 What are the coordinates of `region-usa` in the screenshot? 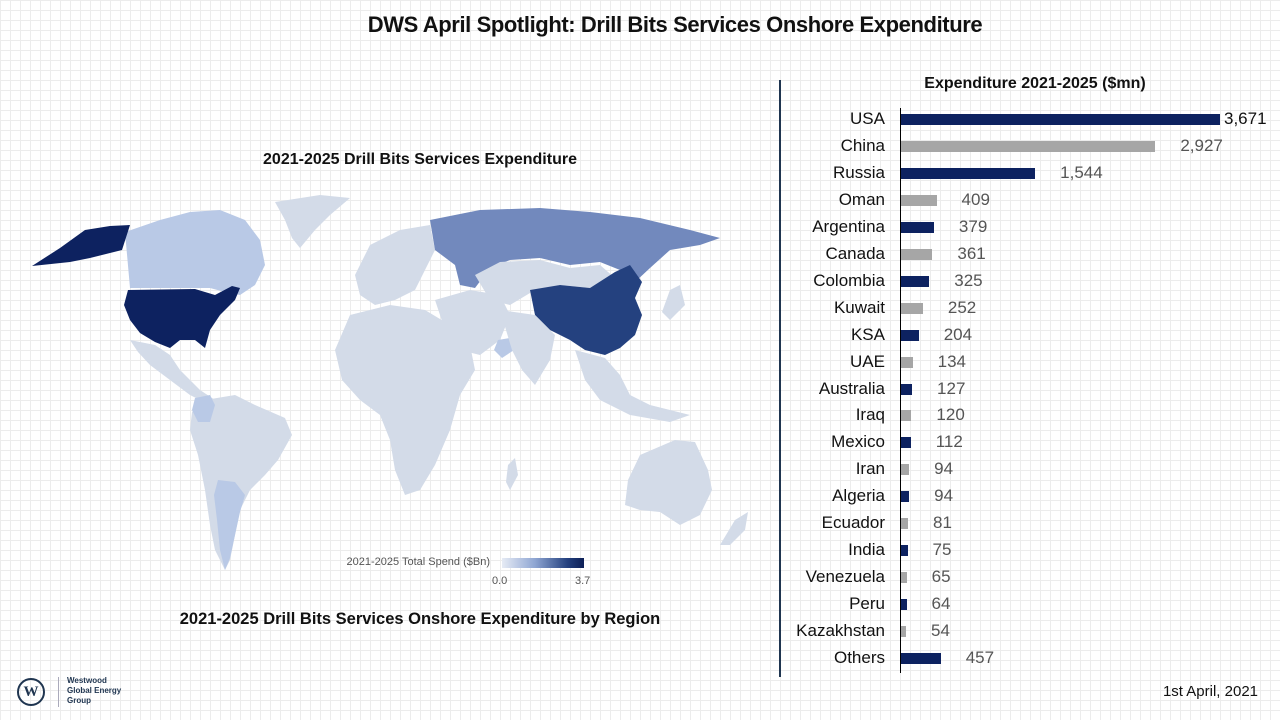 It's located at (182, 317).